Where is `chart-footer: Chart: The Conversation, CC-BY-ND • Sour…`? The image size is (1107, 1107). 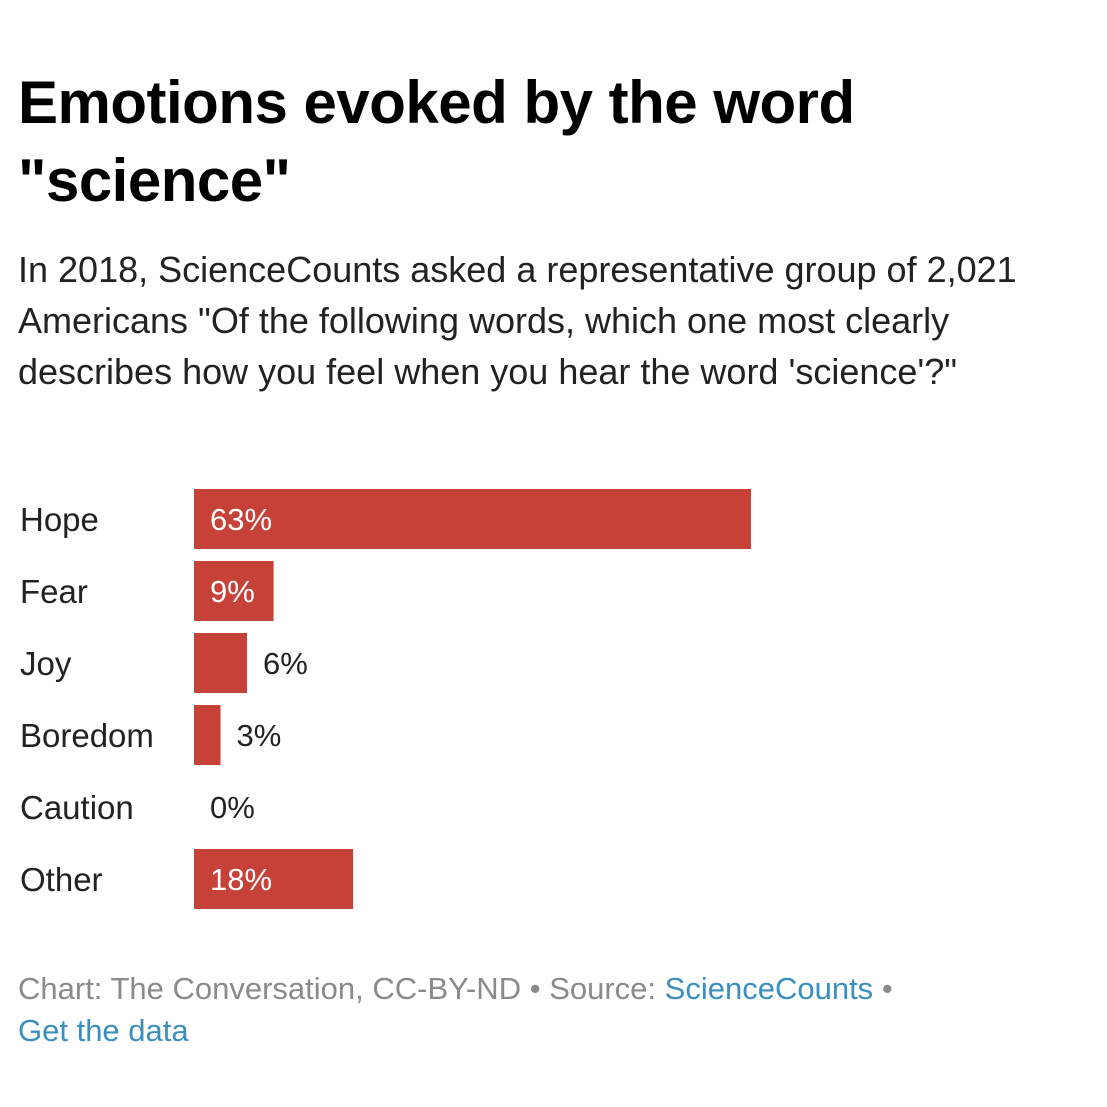
chart-footer: Chart: The Conversation, CC-BY-ND • Sour… is located at coordinates (553, 1010).